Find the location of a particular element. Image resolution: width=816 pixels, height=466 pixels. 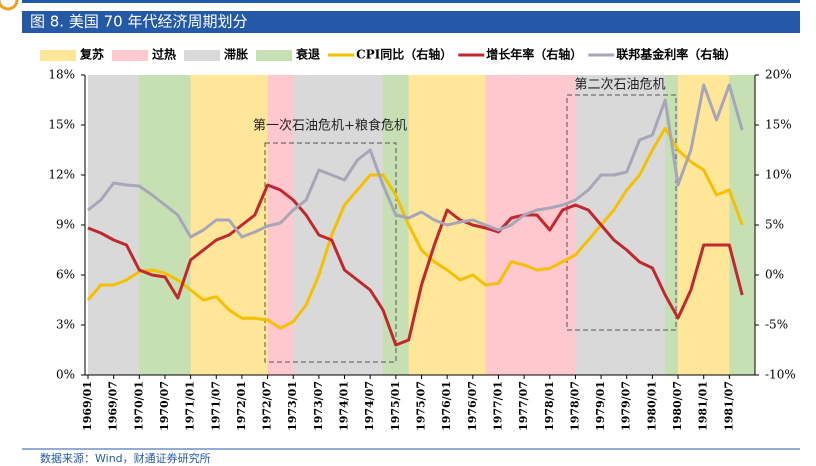

y2-tick-label: 20% is located at coordinates (778, 75).